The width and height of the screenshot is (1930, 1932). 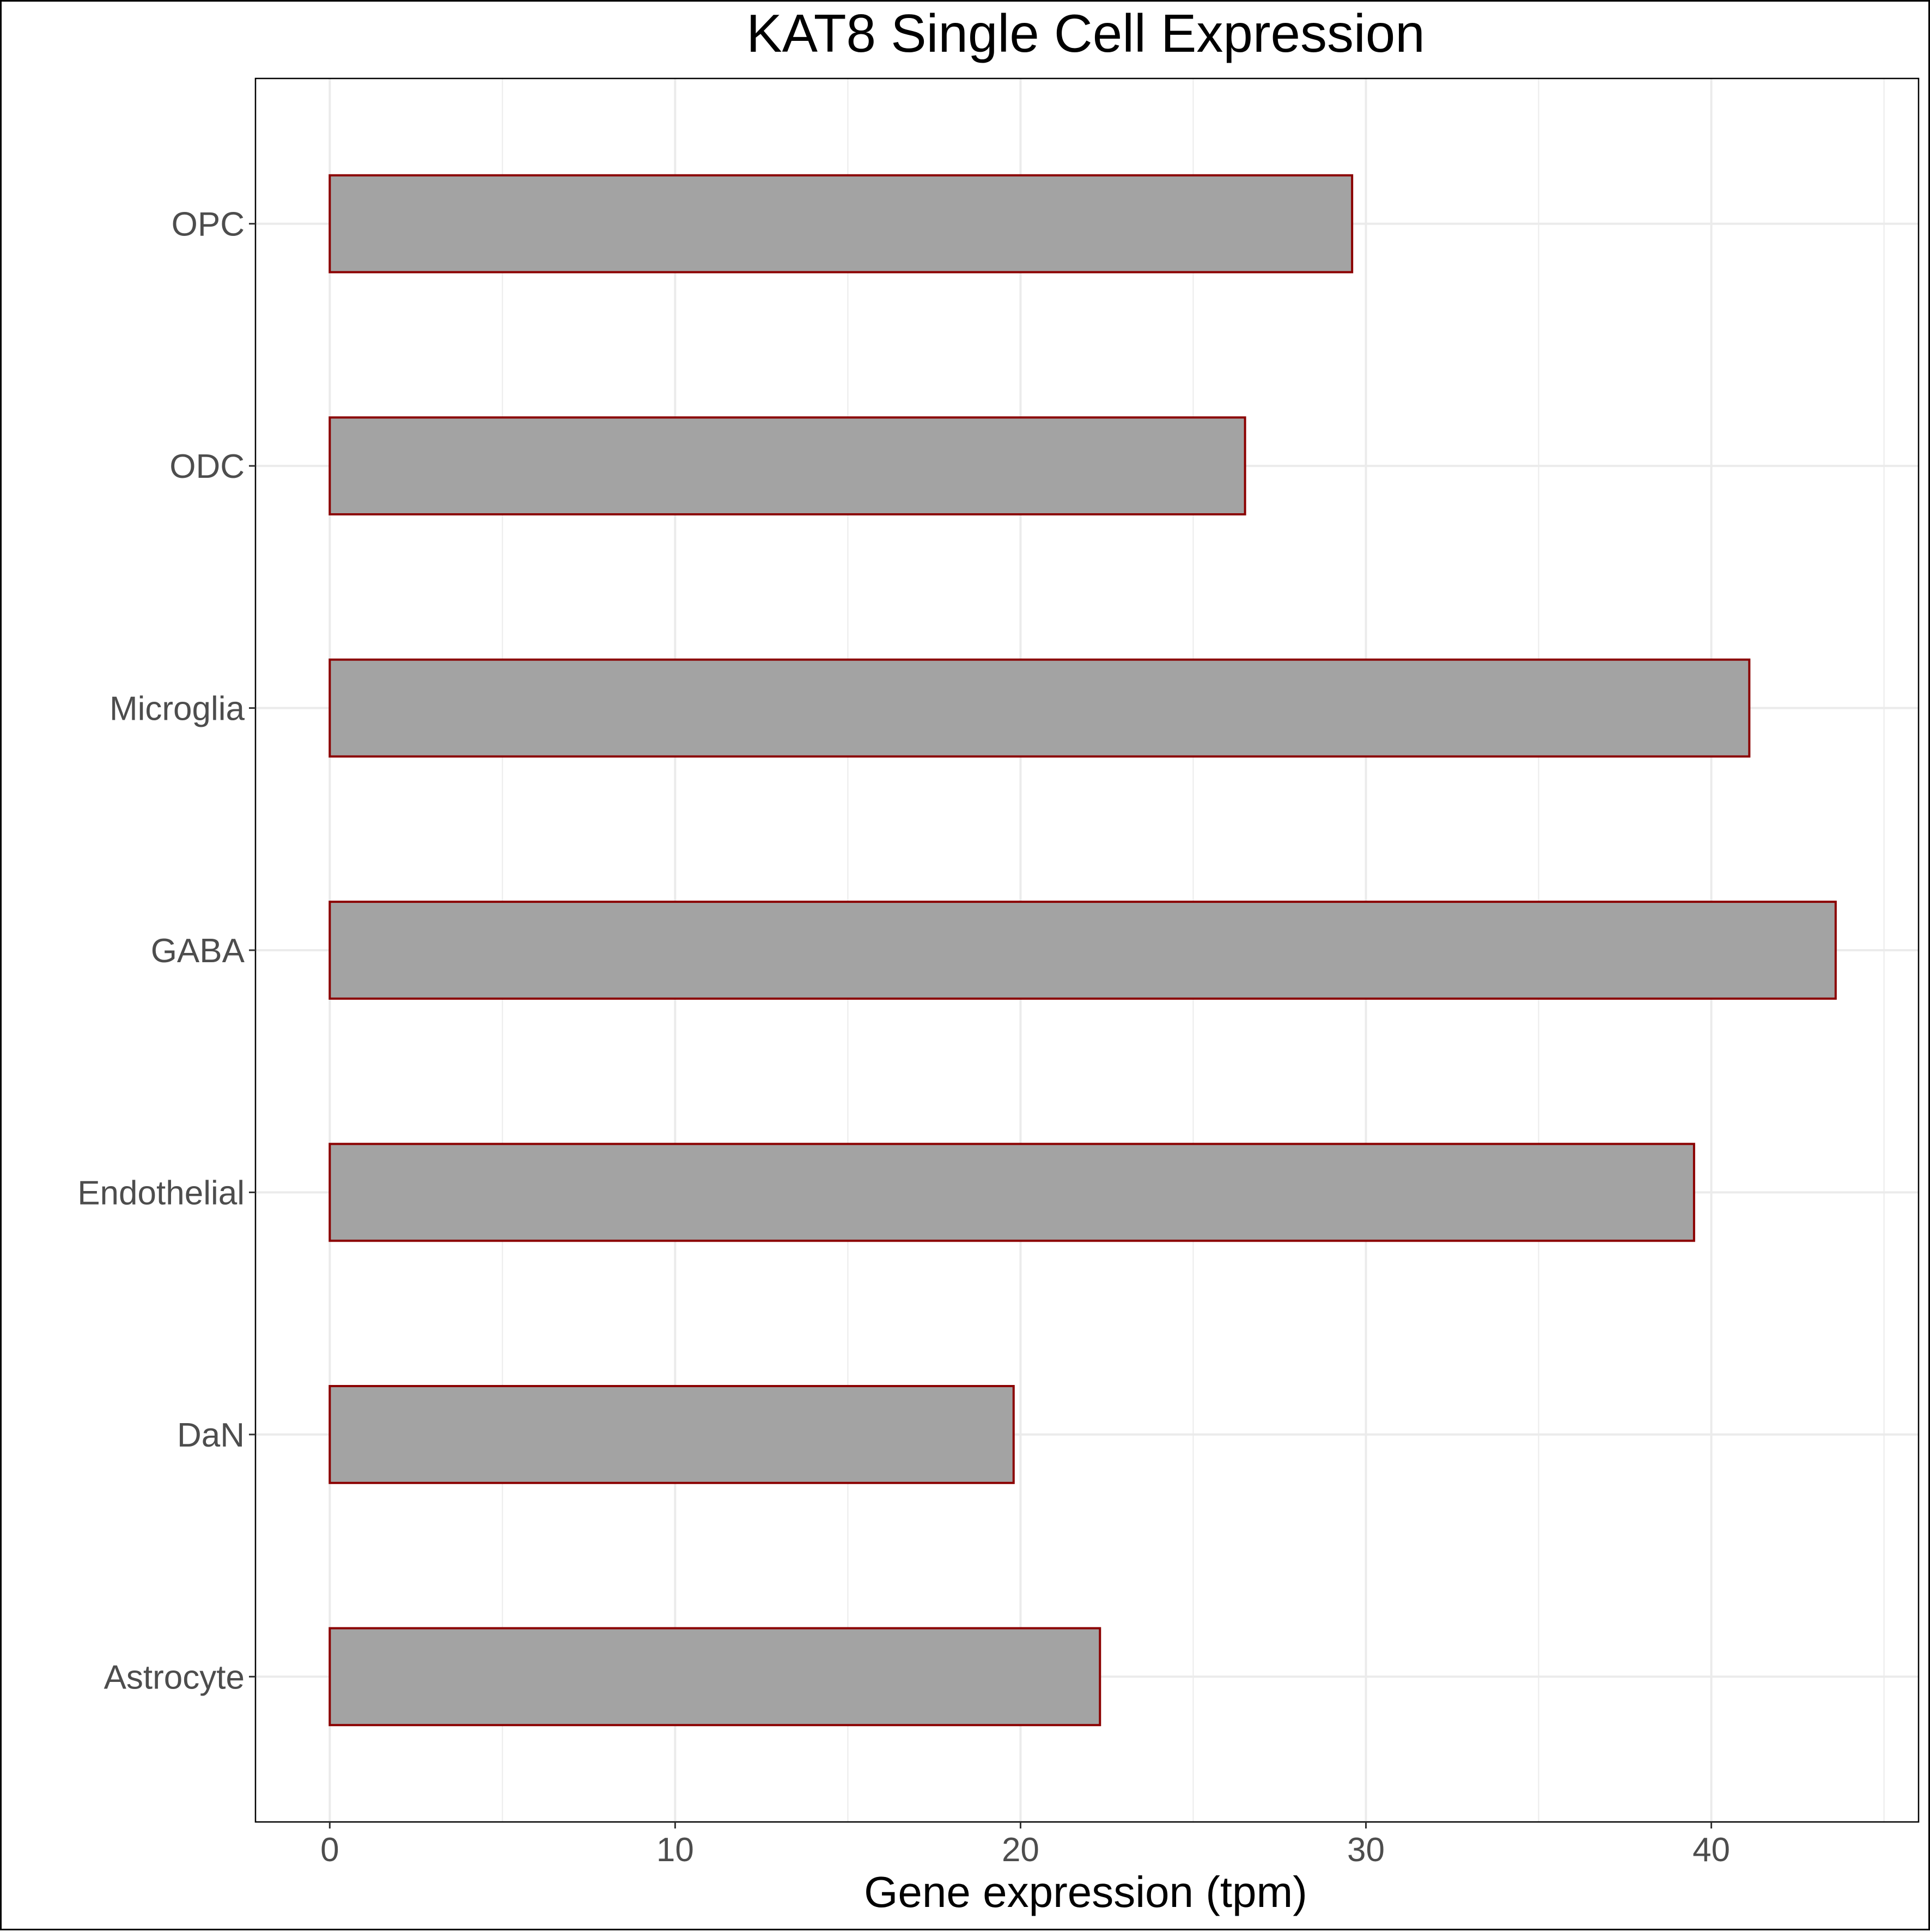 What do you see at coordinates (177, 709) in the screenshot?
I see `y-tick-label: Microglia` at bounding box center [177, 709].